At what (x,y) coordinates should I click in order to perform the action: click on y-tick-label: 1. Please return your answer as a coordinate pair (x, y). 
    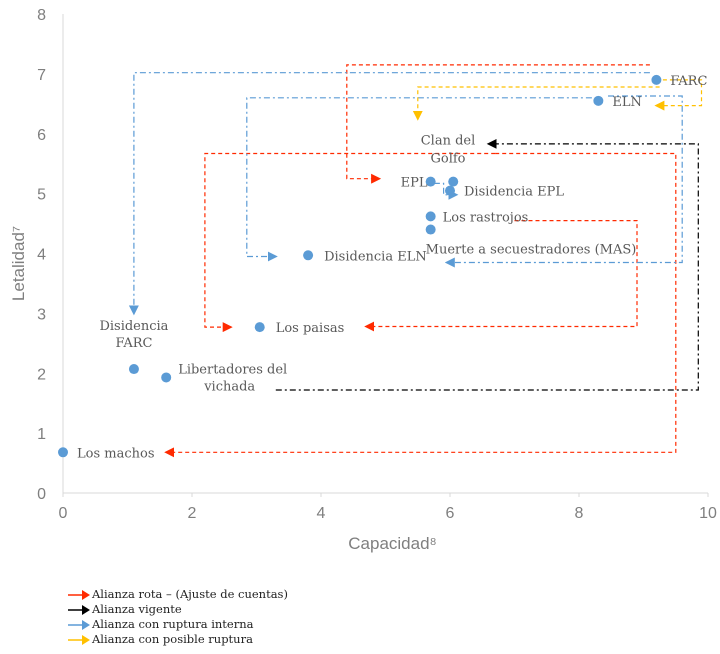
    Looking at the image, I should click on (41, 434).